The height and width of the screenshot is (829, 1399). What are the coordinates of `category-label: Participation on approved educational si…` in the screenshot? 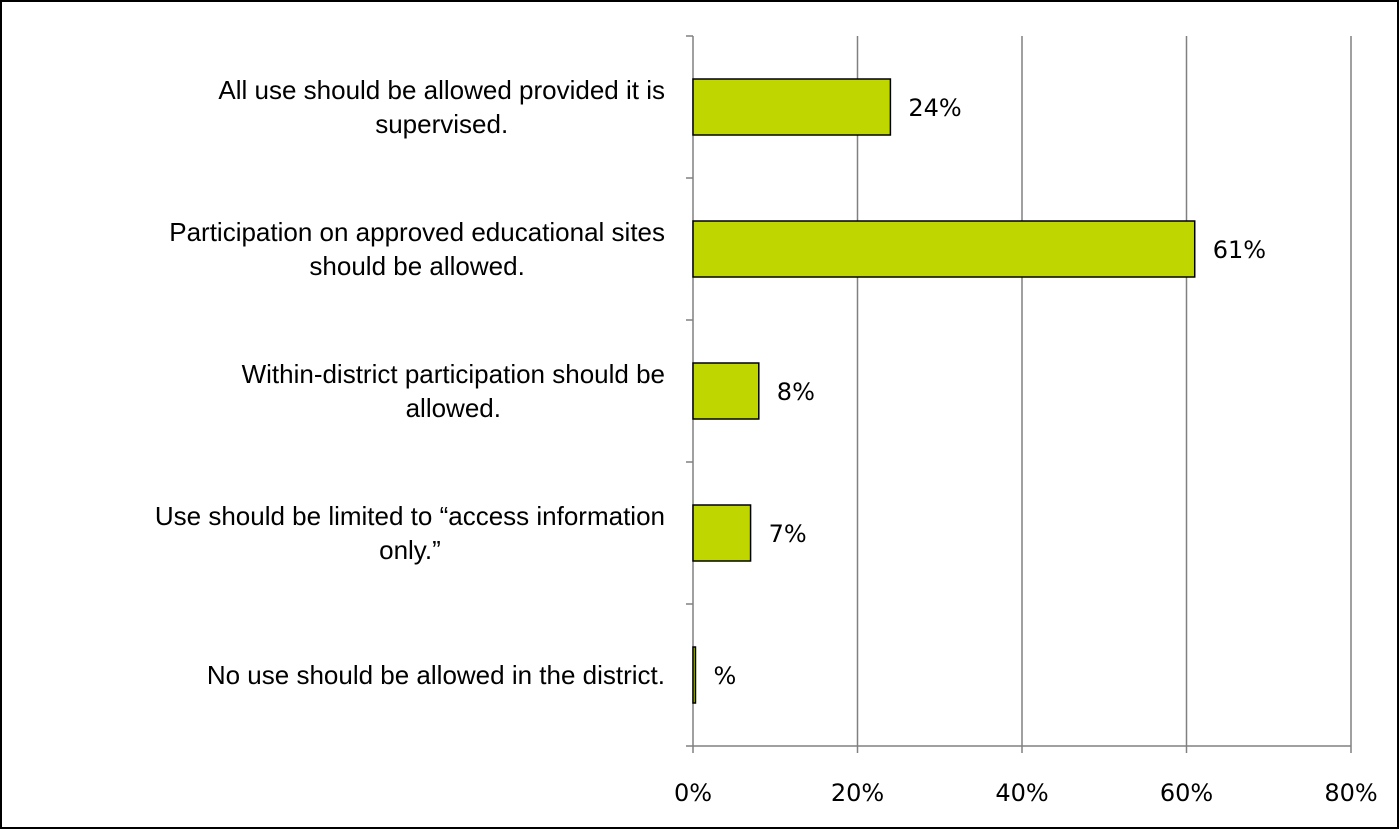 It's located at (417, 249).